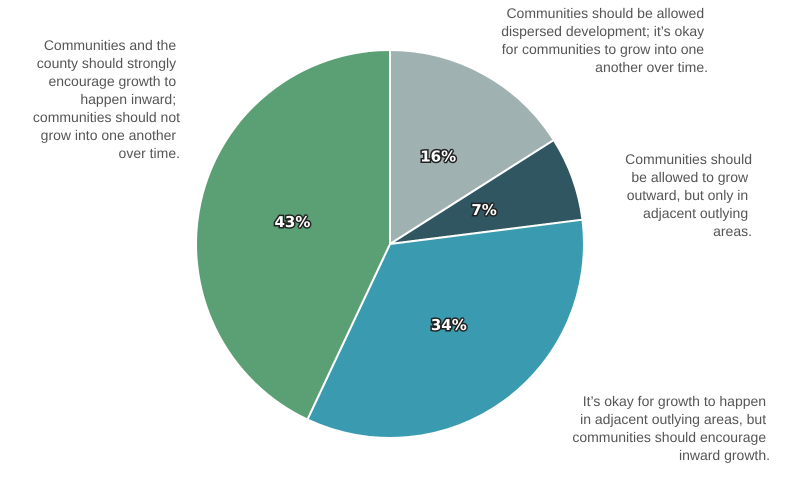  Describe the element at coordinates (438, 156) in the screenshot. I see `data-label: 16%` at that location.